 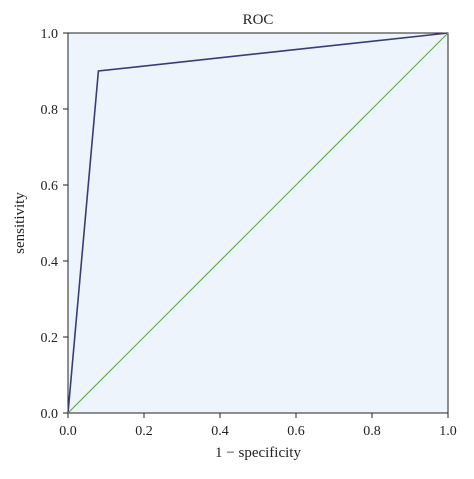 I want to click on y-tick-label: 0.2, so click(x=50, y=338).